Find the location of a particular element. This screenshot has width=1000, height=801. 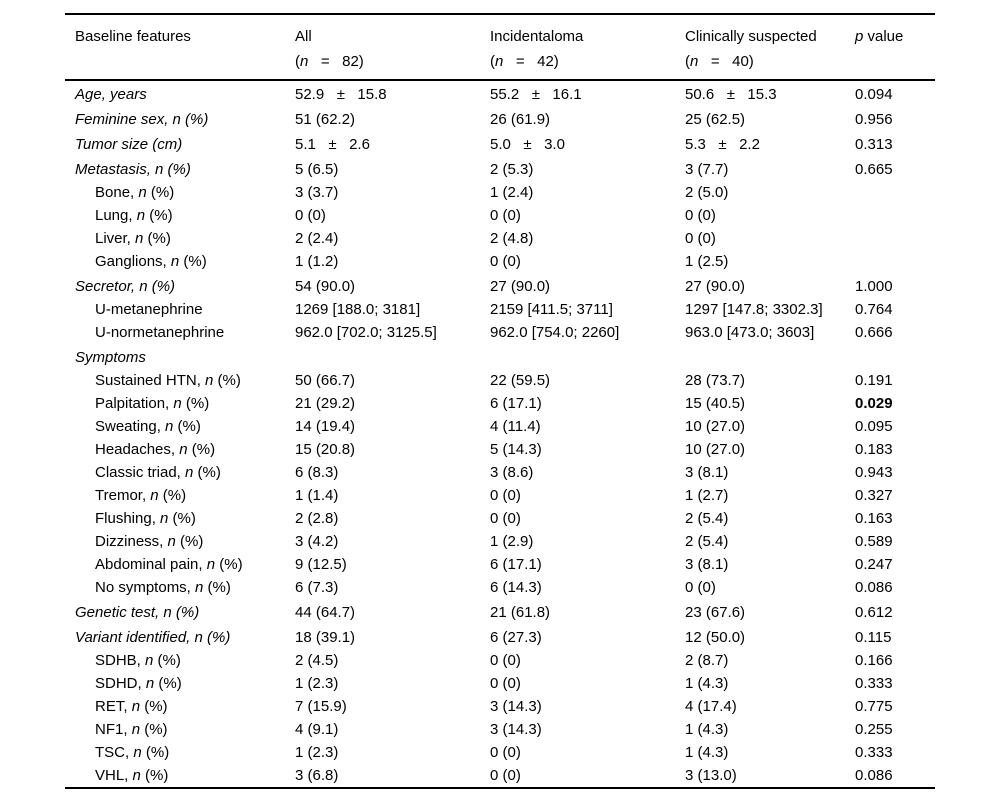

cell-pvalue: 0.166 is located at coordinates (874, 660).